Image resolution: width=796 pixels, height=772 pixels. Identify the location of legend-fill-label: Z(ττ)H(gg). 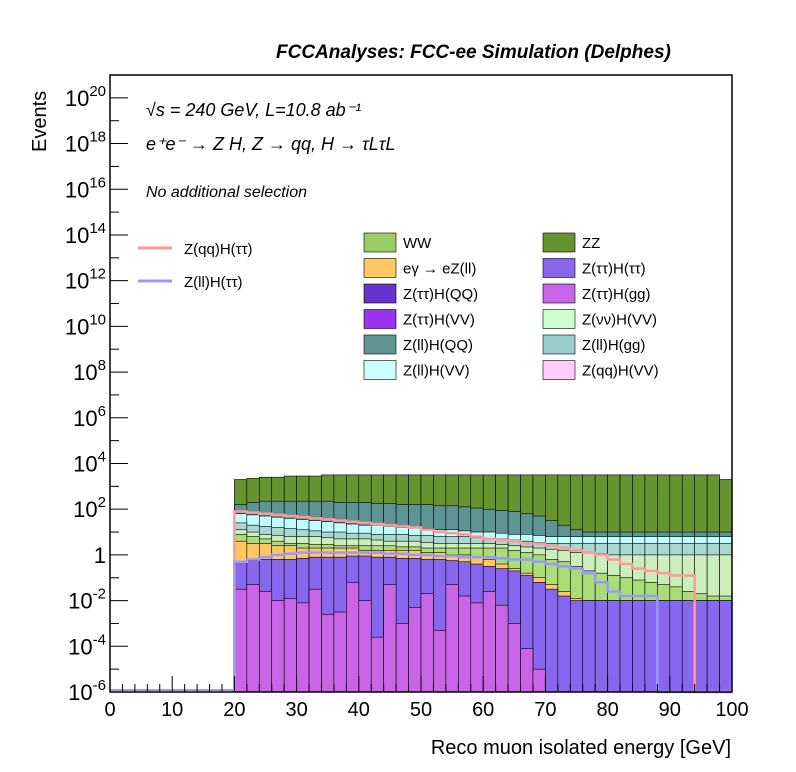
(616, 294).